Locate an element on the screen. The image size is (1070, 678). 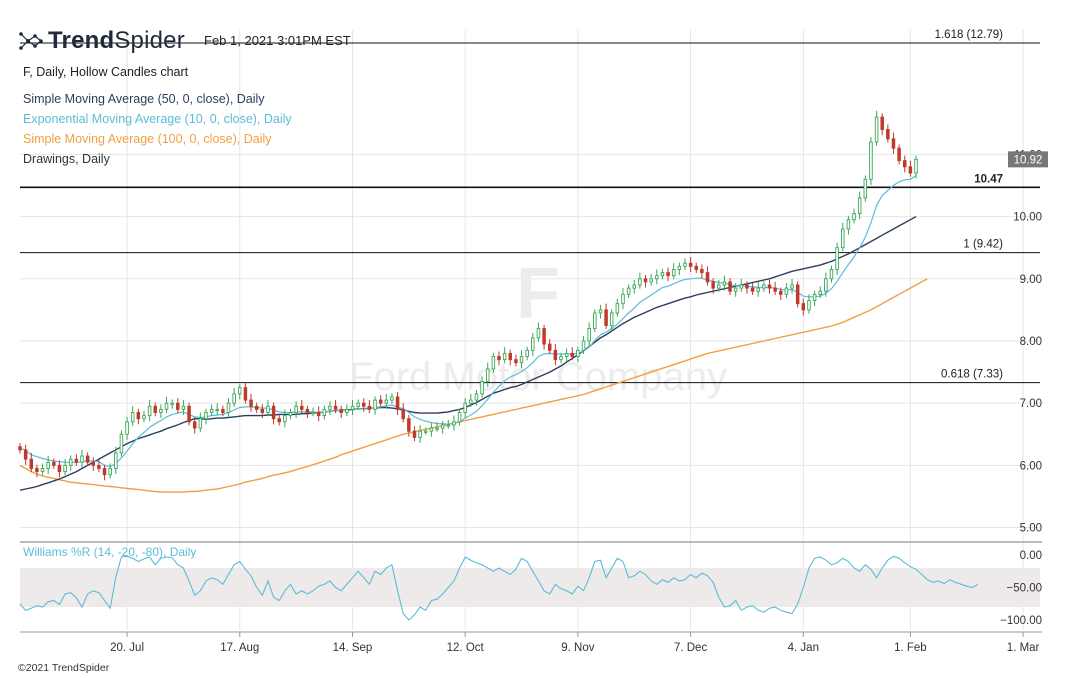
price-tick-label: 10.00 is located at coordinates (1027, 218).